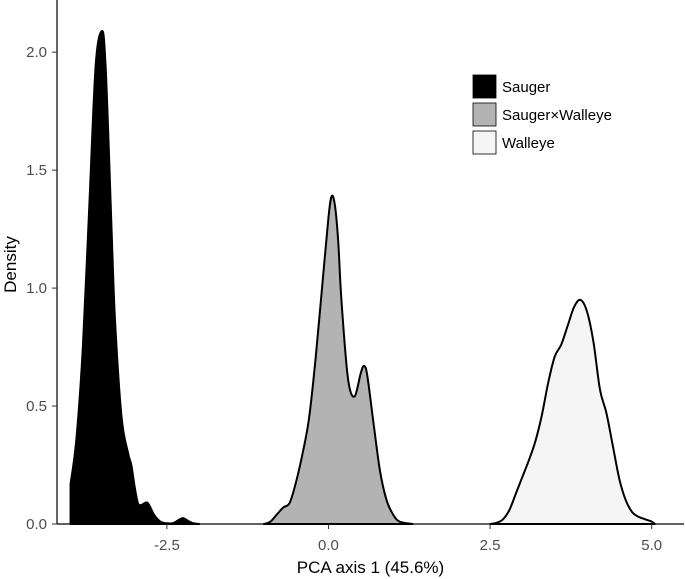  What do you see at coordinates (528, 143) in the screenshot?
I see `legend-label-walleye: Walleye` at bounding box center [528, 143].